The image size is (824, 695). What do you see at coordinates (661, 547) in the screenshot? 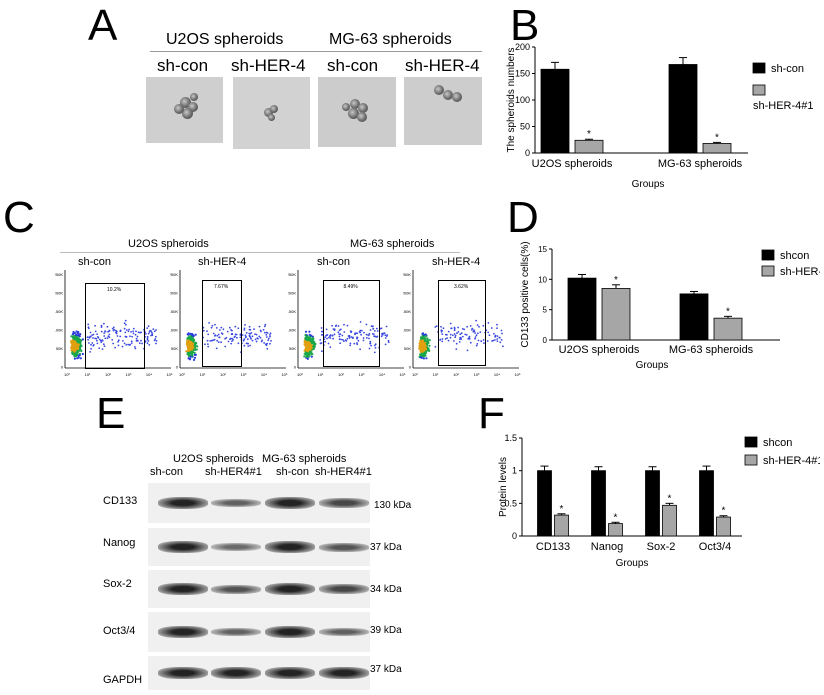
I see `x-tick-label: Sox-2` at bounding box center [661, 547].